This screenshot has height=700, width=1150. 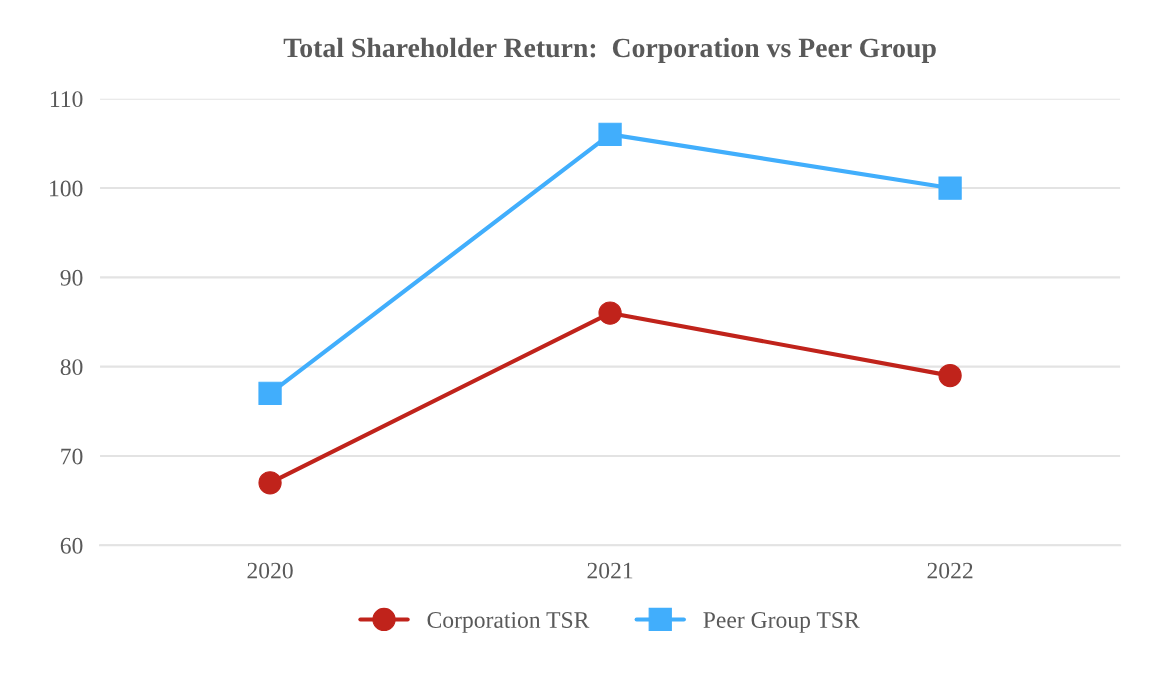 I want to click on x-tick-label: 2022, so click(x=950, y=570).